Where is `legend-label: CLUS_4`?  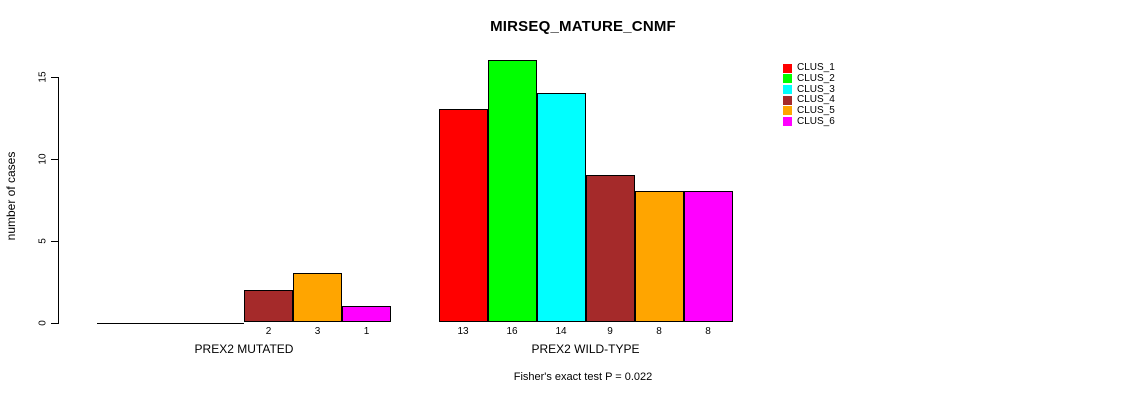
legend-label: CLUS_4 is located at coordinates (816, 100).